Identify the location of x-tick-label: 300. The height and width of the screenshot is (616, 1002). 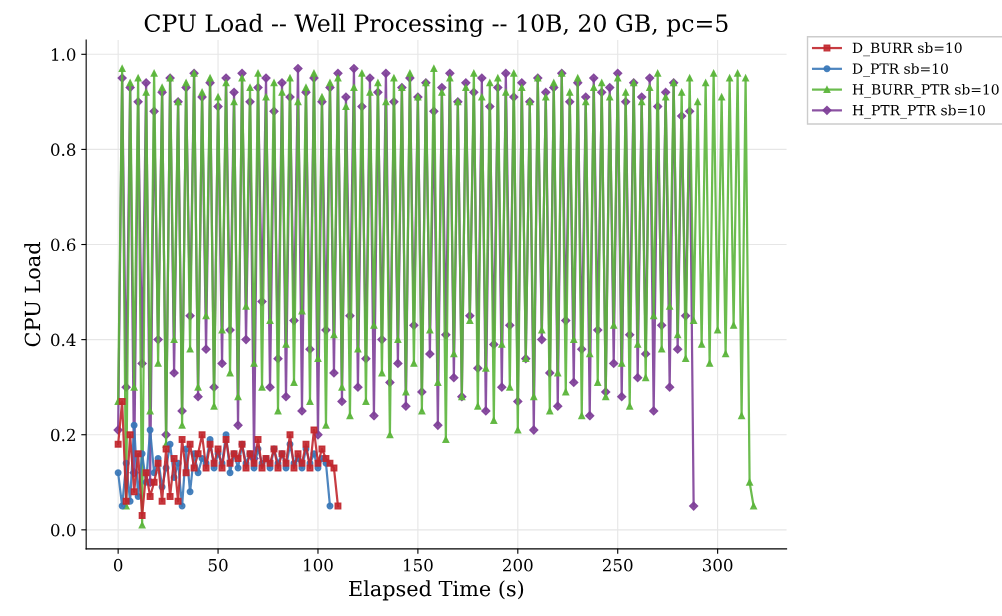
(717, 565).